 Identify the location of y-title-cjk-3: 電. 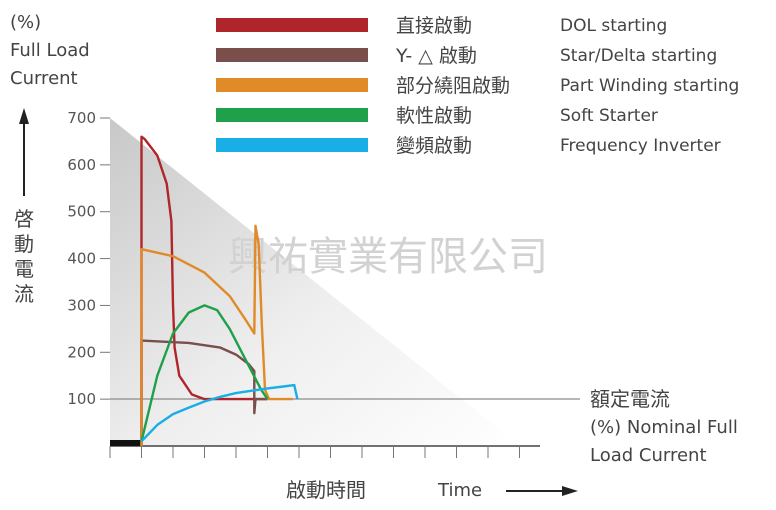
(24, 269).